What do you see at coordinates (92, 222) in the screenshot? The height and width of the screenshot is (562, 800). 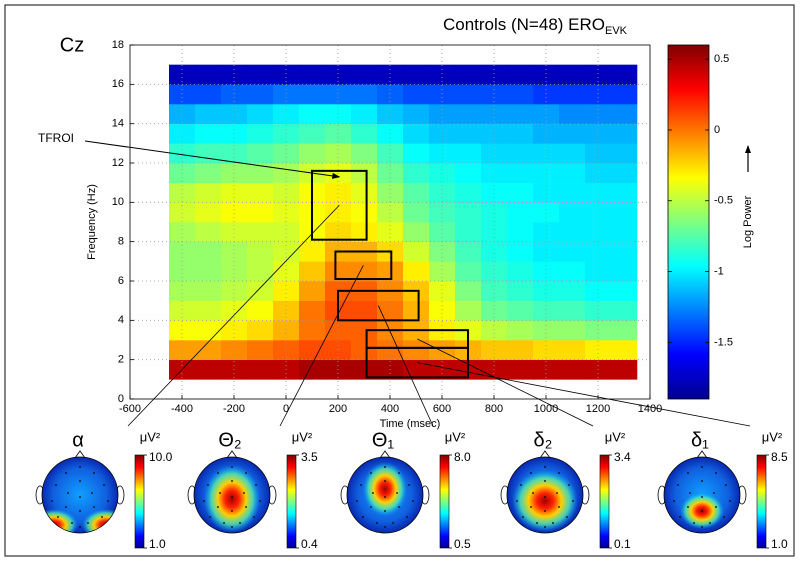 I see `y-axis-label: Frequency (Hz)` at bounding box center [92, 222].